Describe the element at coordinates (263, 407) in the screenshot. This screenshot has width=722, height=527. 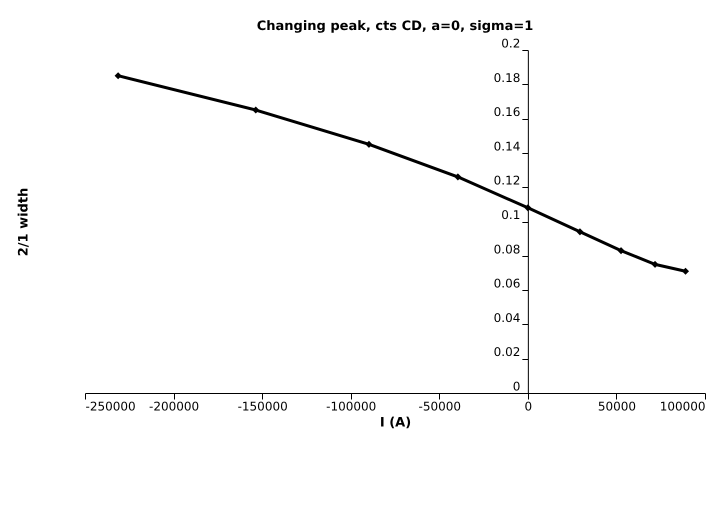
I see `x-tick-label: -150000` at that location.